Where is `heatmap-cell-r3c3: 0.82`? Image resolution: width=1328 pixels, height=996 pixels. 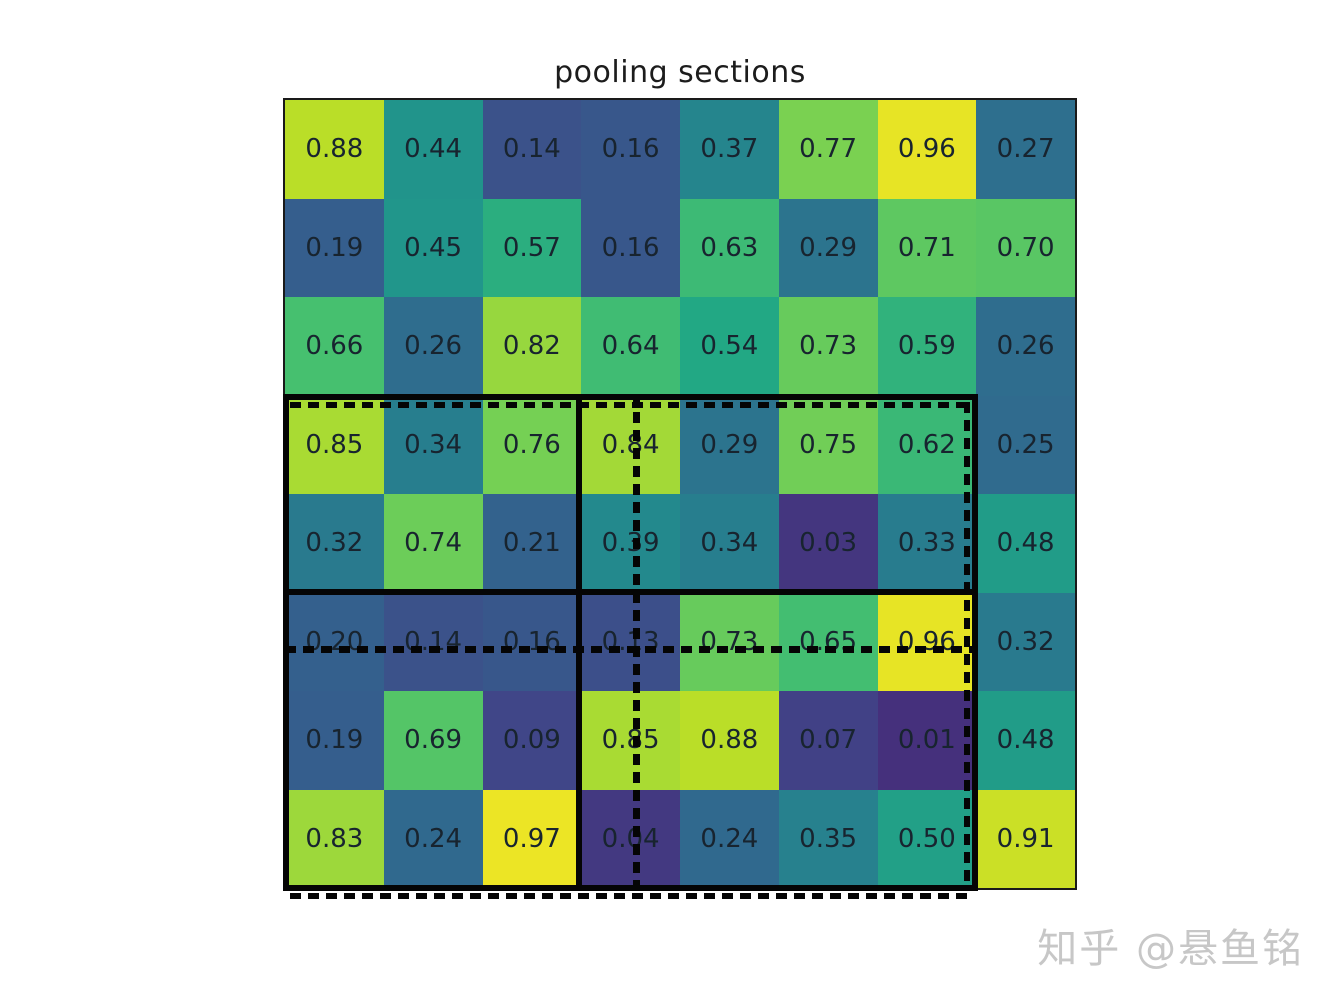 heatmap-cell-r3c3: 0.82 is located at coordinates (532, 346).